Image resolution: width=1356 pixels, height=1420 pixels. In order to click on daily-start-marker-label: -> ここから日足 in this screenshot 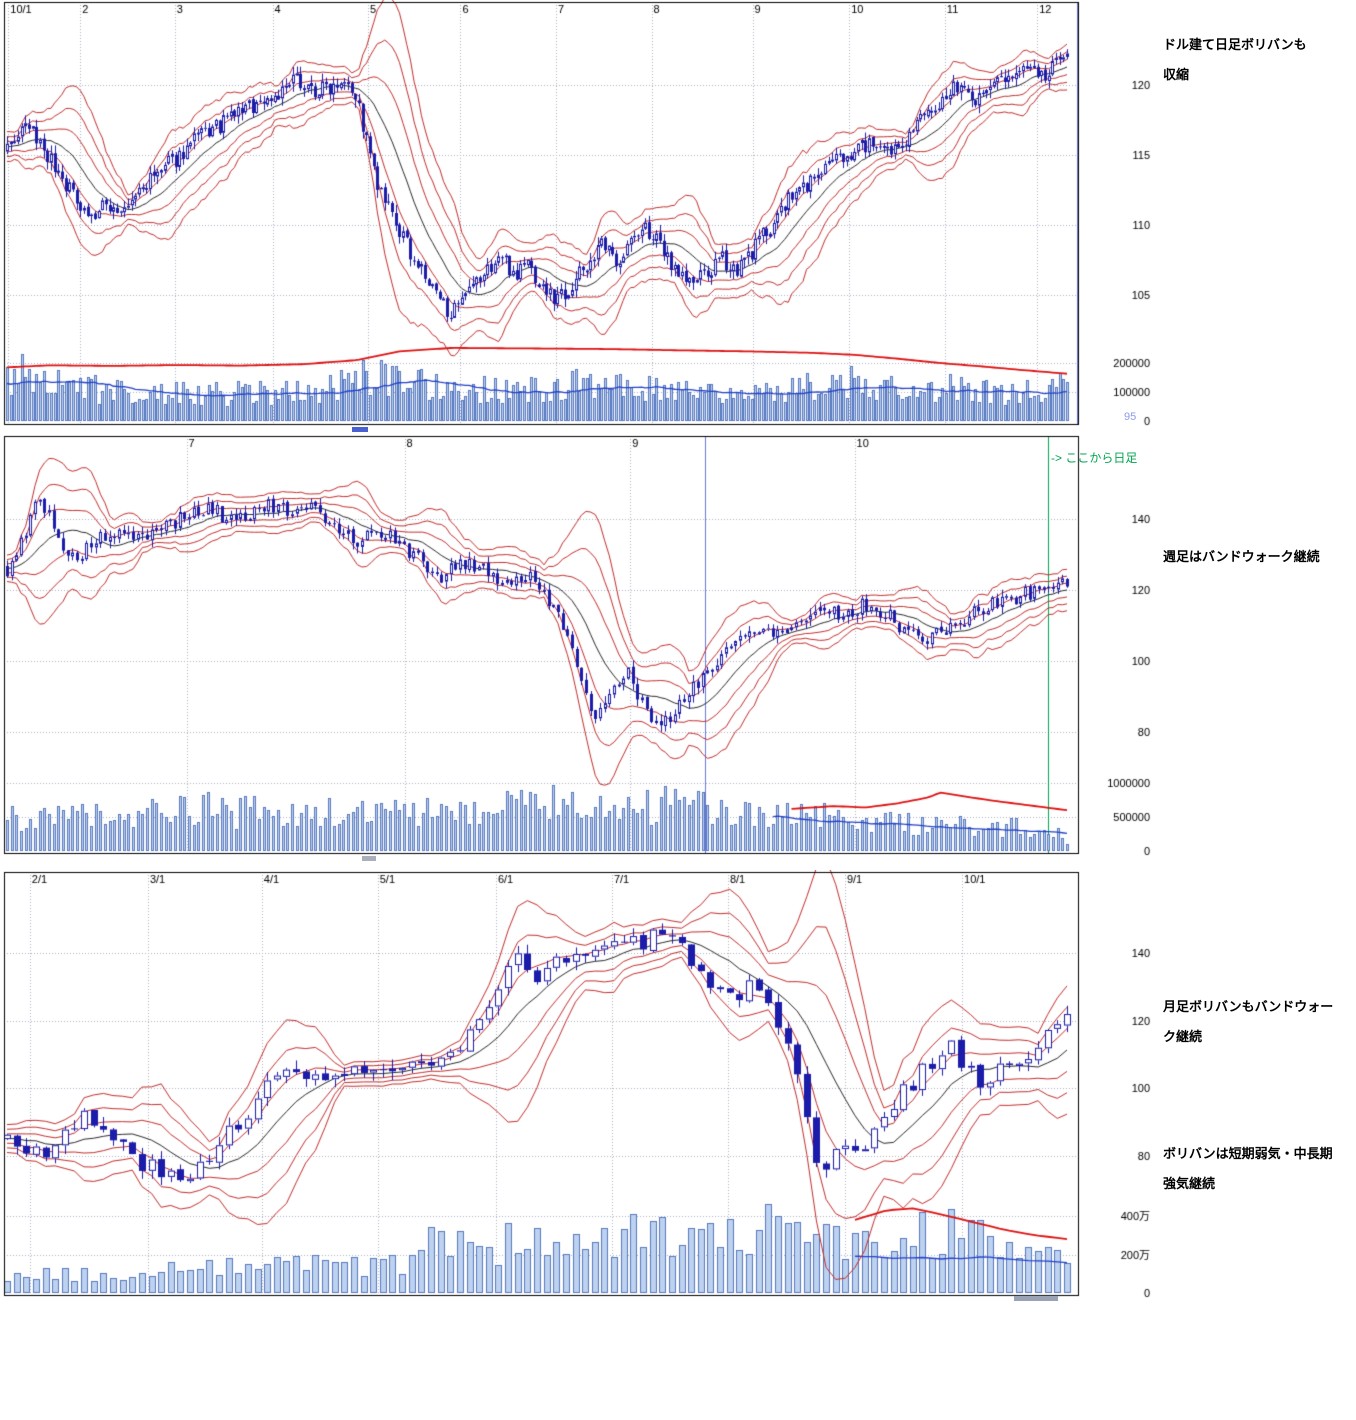, I will do `click(1094, 458)`.